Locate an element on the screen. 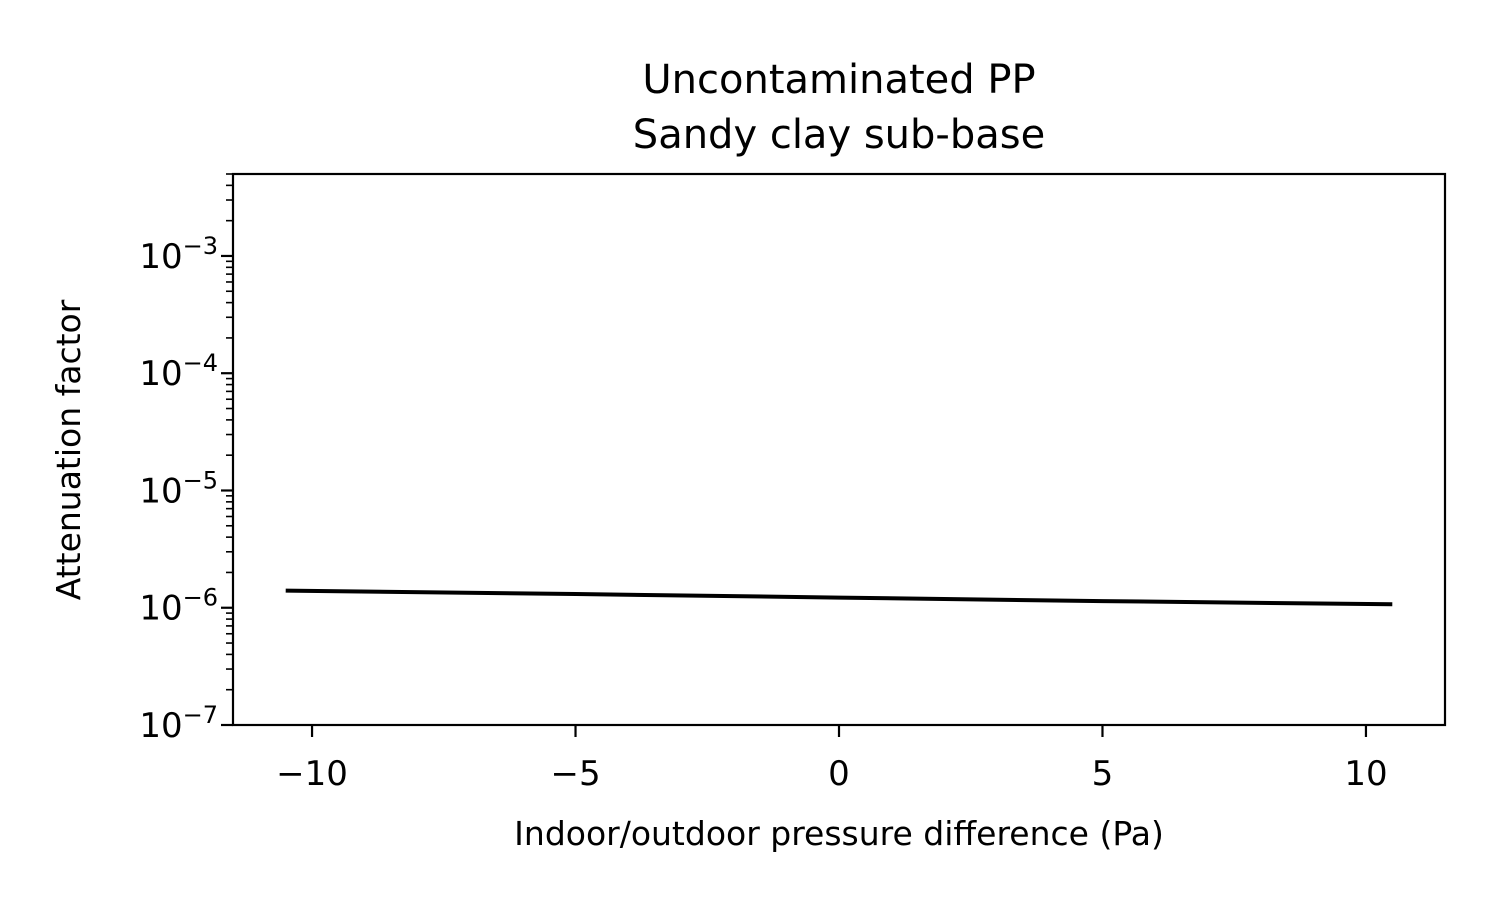 Image resolution: width=1500 pixels, height=900 pixels. y-axis-label: Attenuation factor is located at coordinates (68, 449).